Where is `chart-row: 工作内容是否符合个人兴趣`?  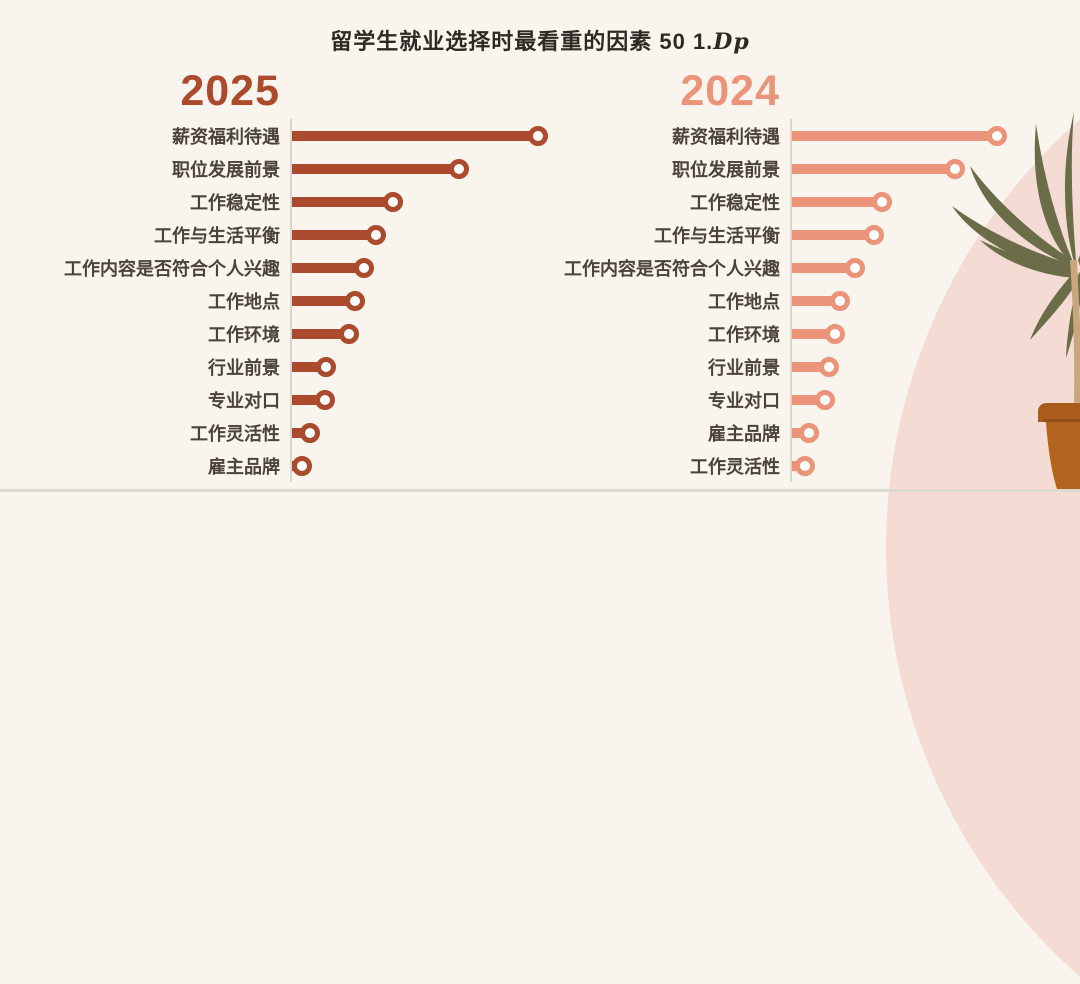 chart-row: 工作内容是否符合个人兴趣 is located at coordinates (780, 267).